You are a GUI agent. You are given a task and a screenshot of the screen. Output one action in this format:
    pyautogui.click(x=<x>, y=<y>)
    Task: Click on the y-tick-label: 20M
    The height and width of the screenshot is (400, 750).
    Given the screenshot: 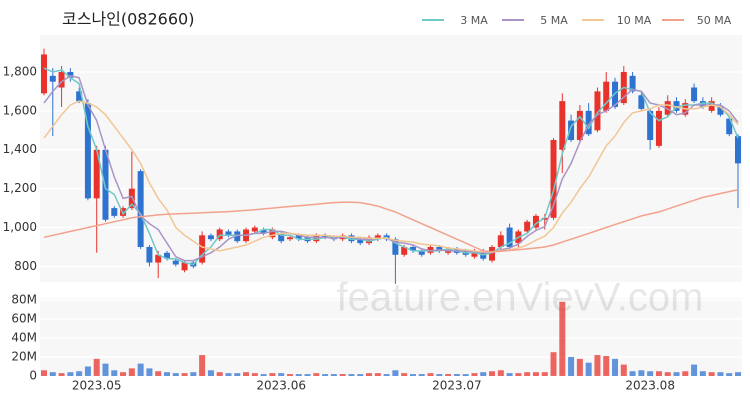 What is the action you would take?
    pyautogui.click(x=24, y=356)
    